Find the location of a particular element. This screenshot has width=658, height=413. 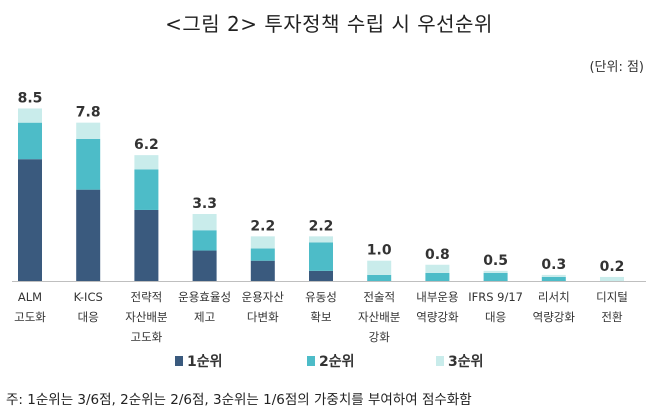

bar-segment-1-rank1 is located at coordinates (30, 220).